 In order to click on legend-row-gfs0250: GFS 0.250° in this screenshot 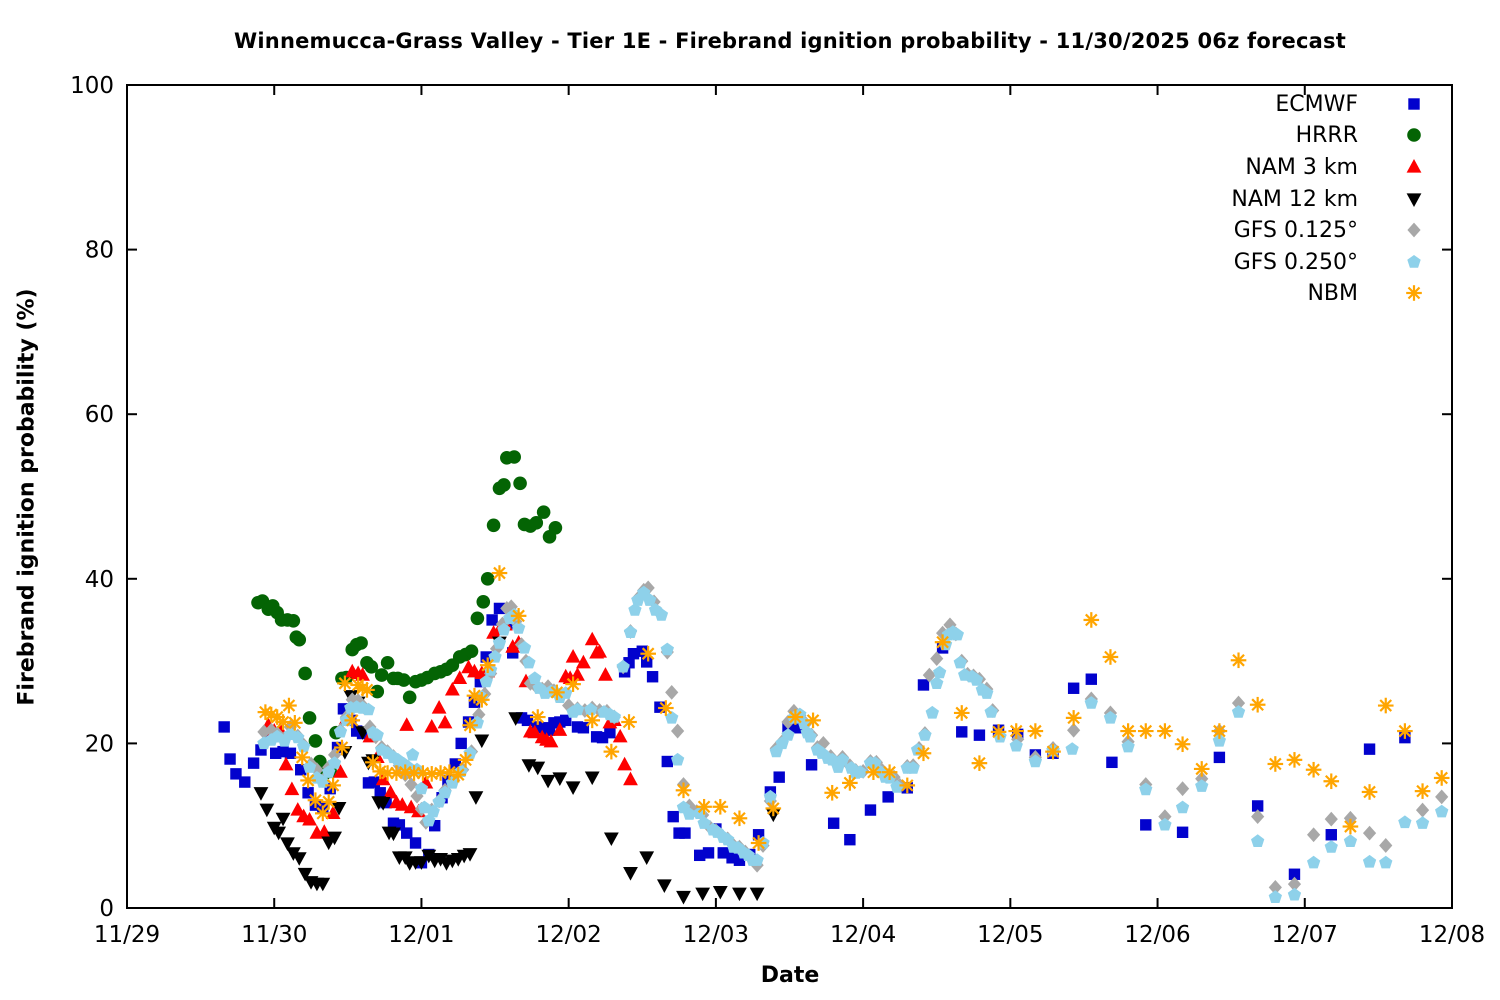, I will do `click(1330, 263)`.